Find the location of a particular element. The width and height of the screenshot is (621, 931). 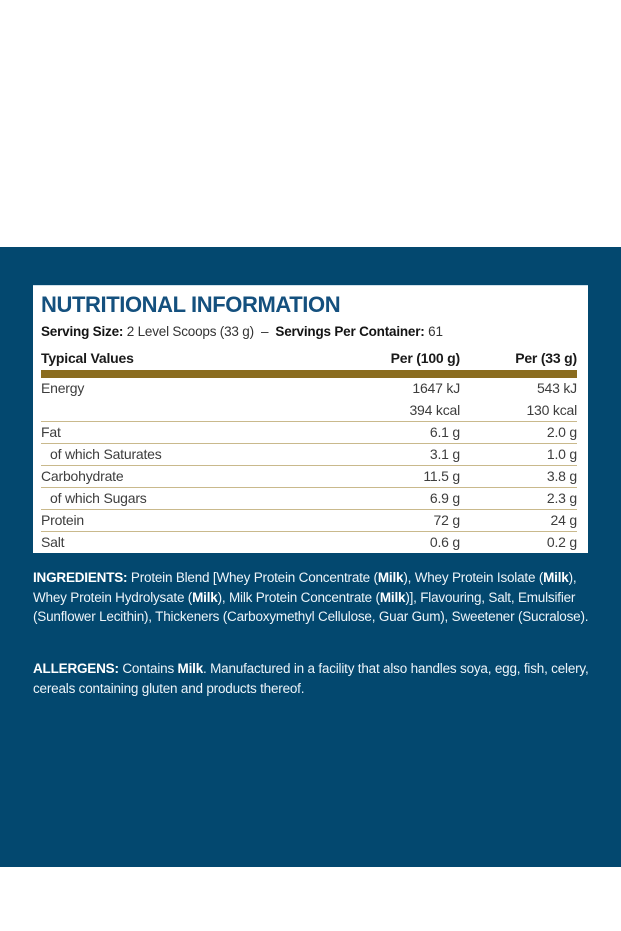

row-label: Energy is located at coordinates (63, 388).